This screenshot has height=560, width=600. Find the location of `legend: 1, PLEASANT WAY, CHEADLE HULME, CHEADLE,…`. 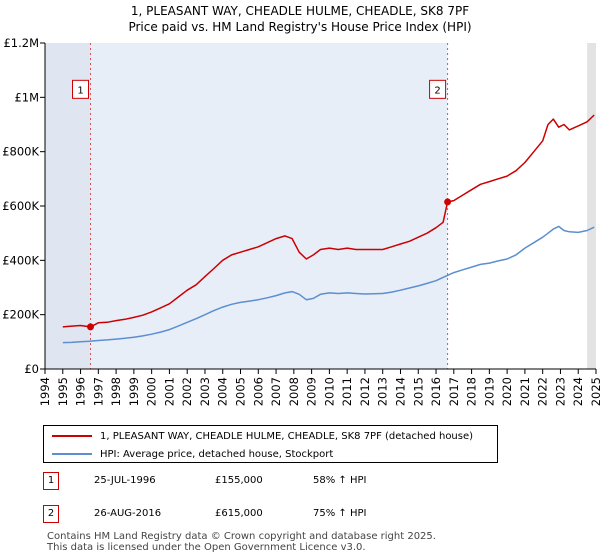

legend: 1, PLEASANT WAY, CHEADLE HULME, CHEADLE,… is located at coordinates (270, 444).